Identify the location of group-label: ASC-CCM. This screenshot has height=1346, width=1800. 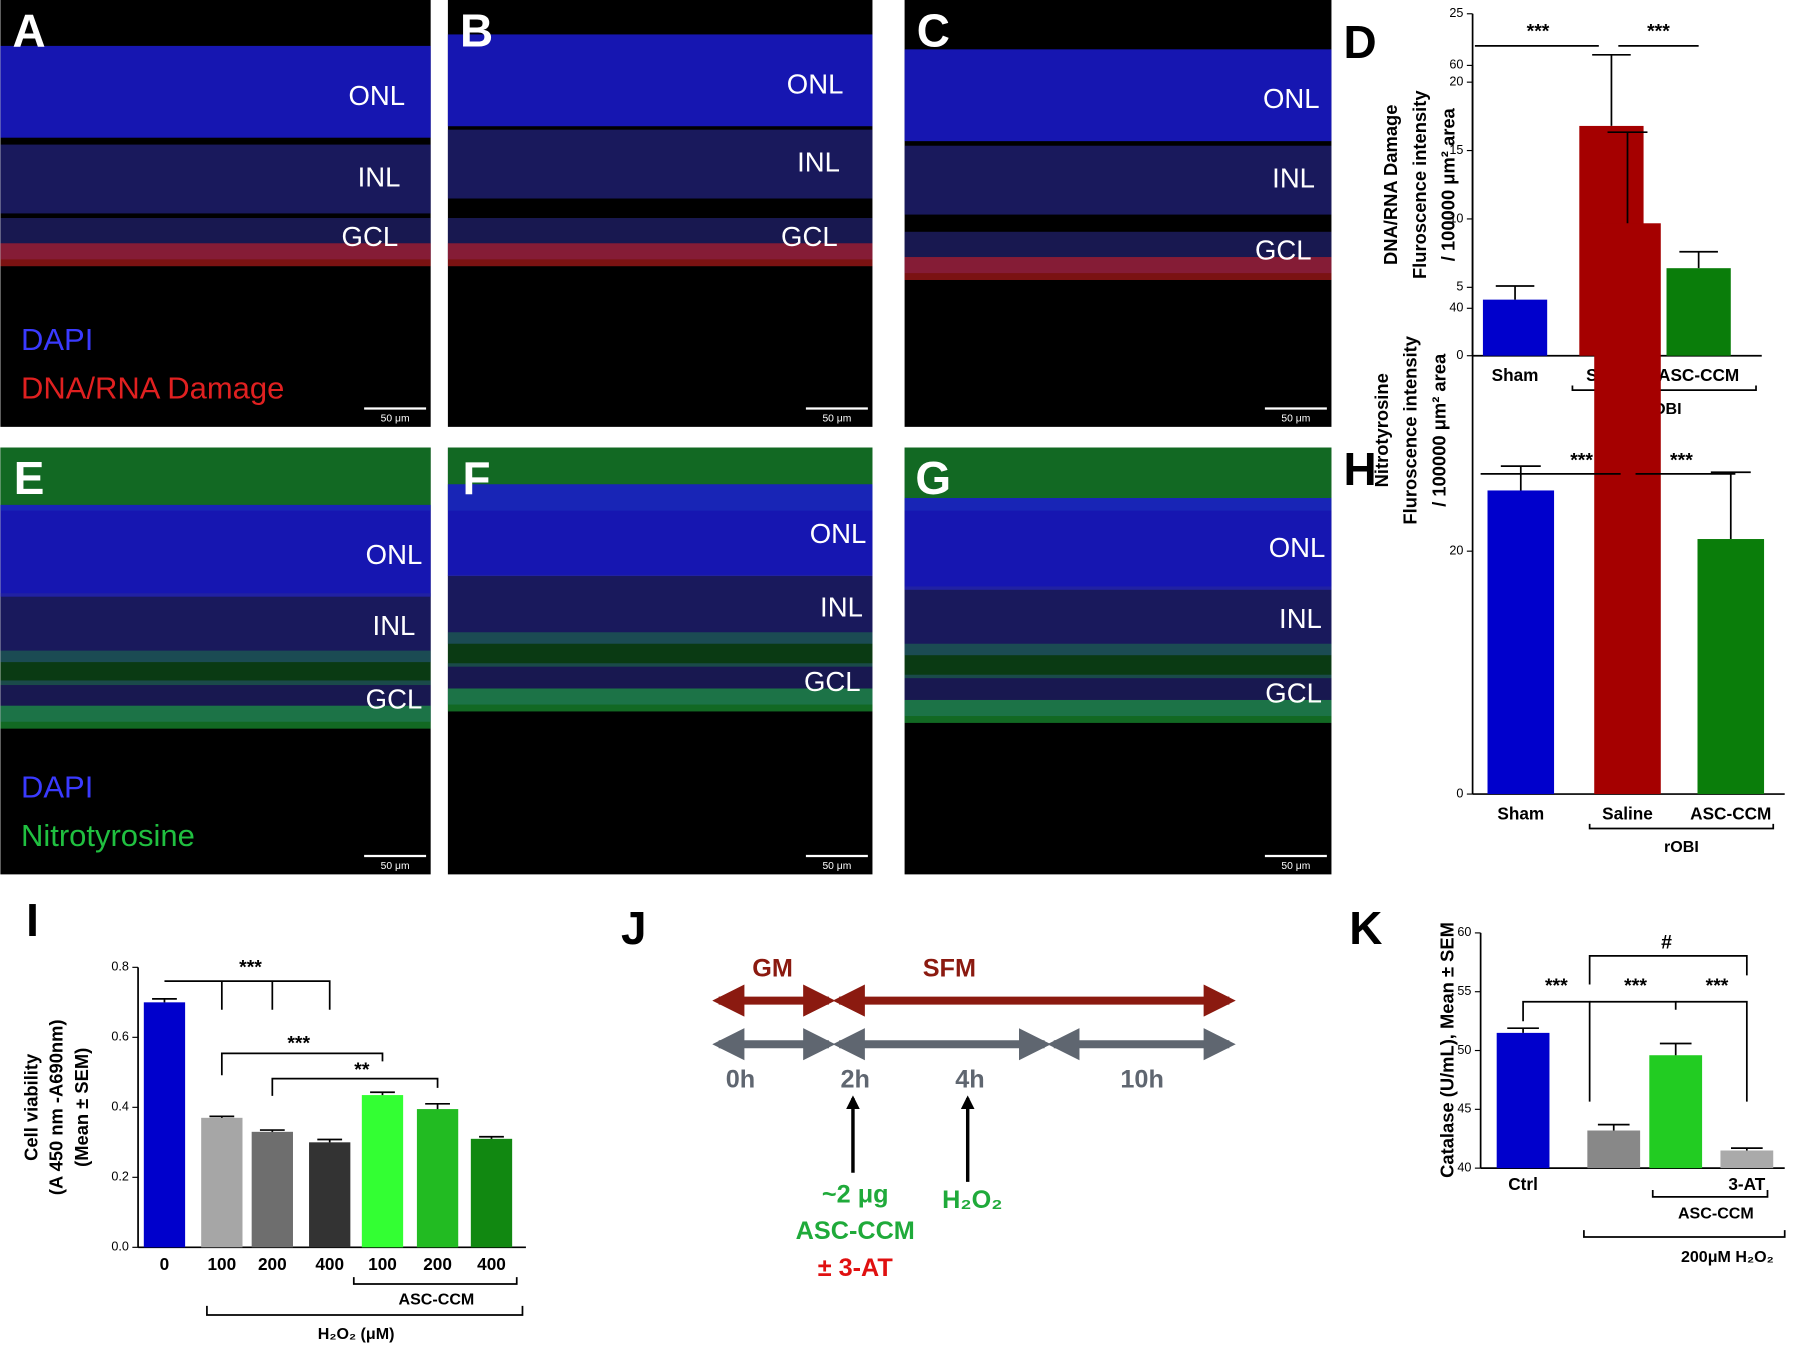
(437, 1299).